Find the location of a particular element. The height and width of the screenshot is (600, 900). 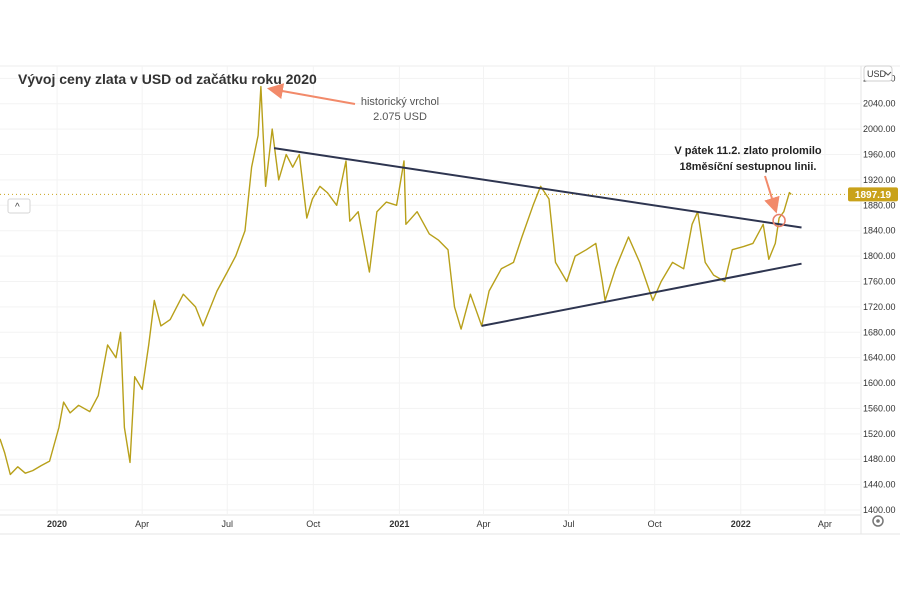

y-tick-label: 1800.00 is located at coordinates (879, 256).